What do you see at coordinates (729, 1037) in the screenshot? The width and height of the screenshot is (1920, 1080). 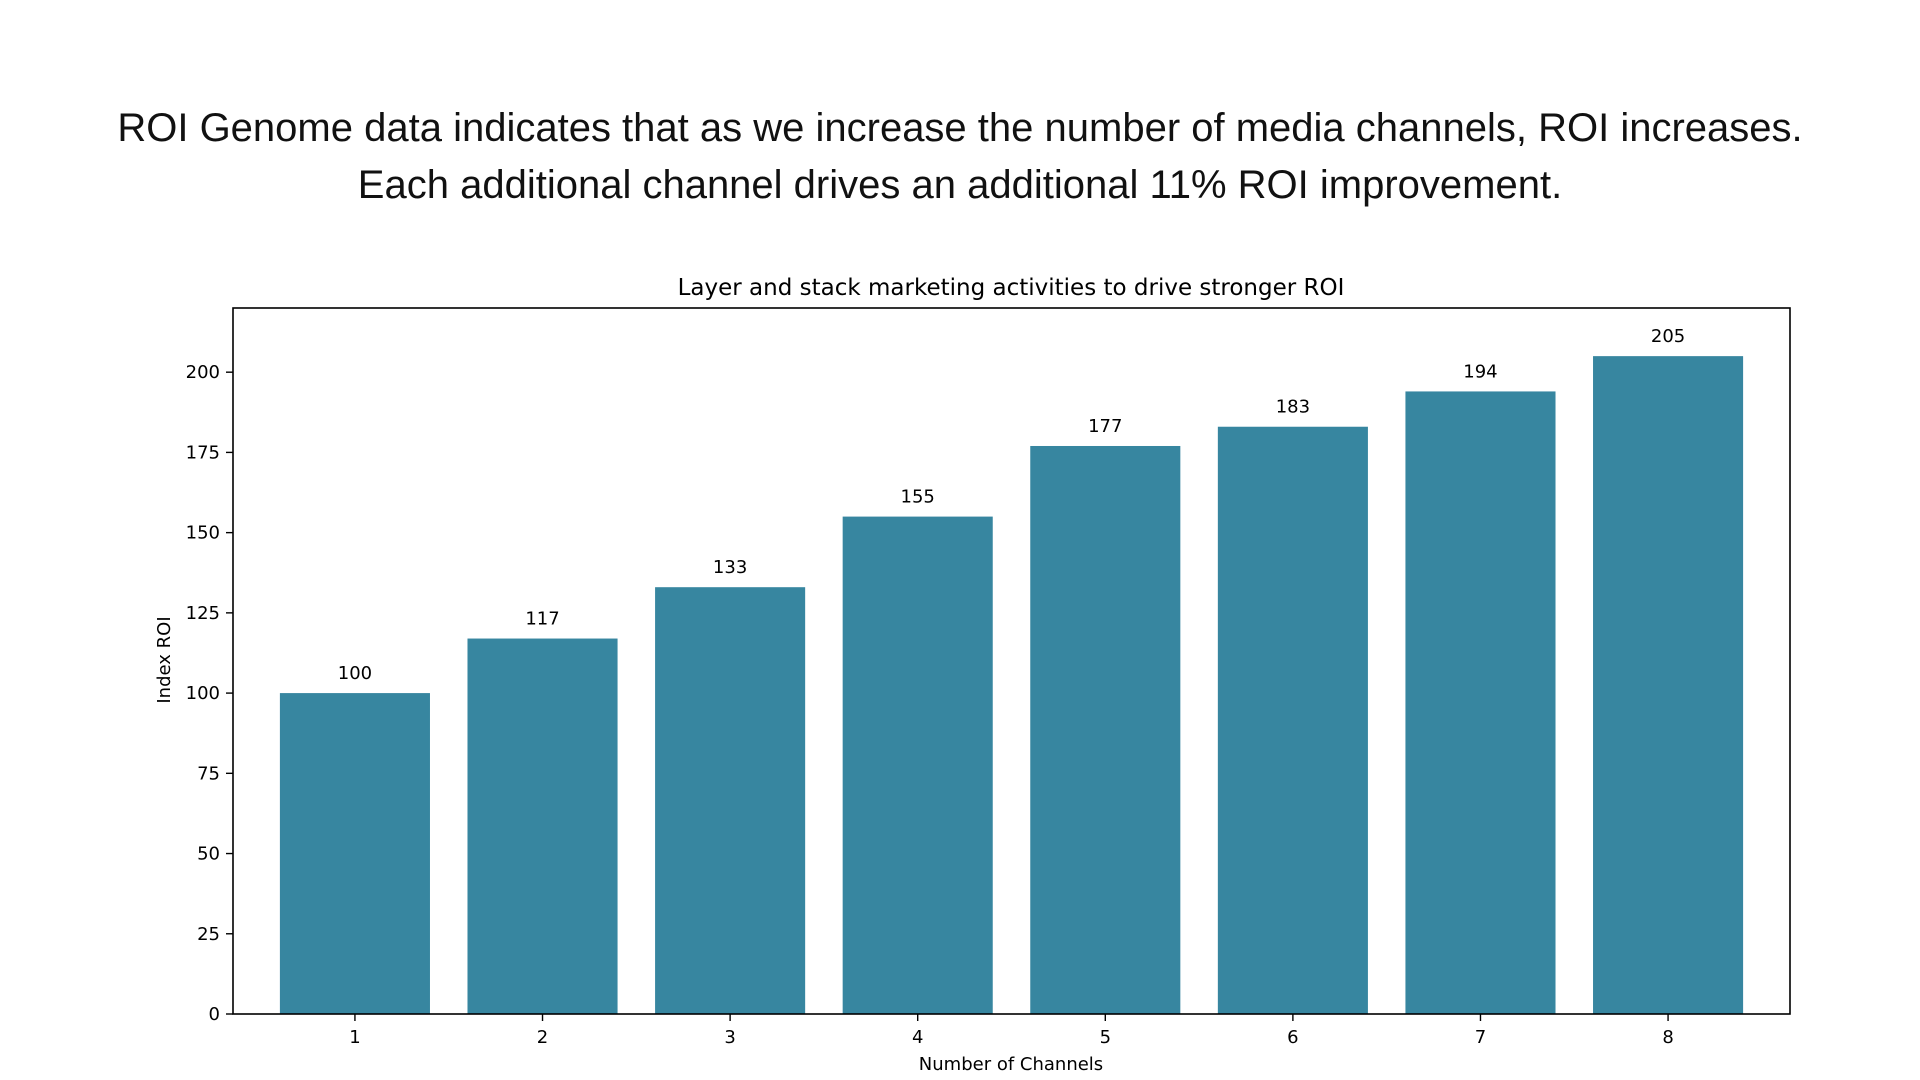 I see `x-tick-label-3: 3` at bounding box center [729, 1037].